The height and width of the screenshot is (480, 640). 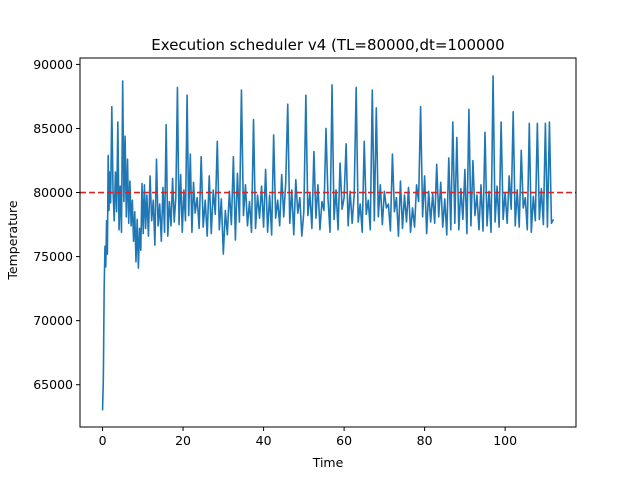 What do you see at coordinates (12, 240) in the screenshot?
I see `y-axis-label: Temperature` at bounding box center [12, 240].